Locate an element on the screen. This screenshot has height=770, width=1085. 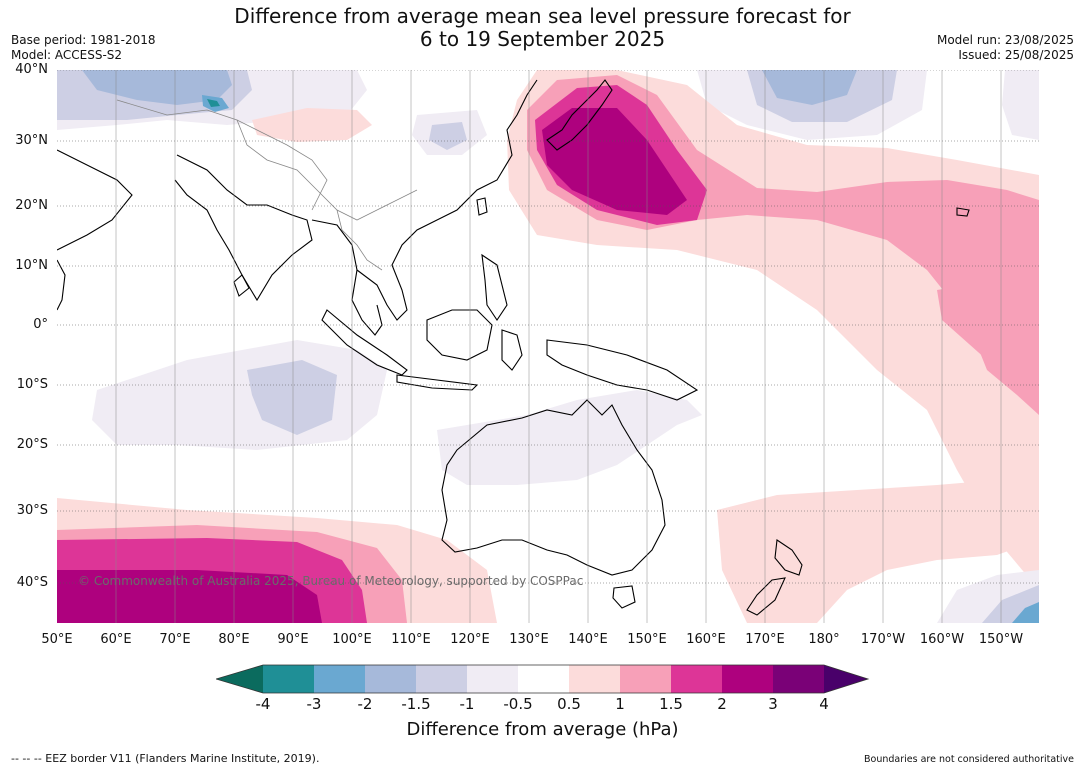
lon-label-100e: 100°E is located at coordinates (352, 639).